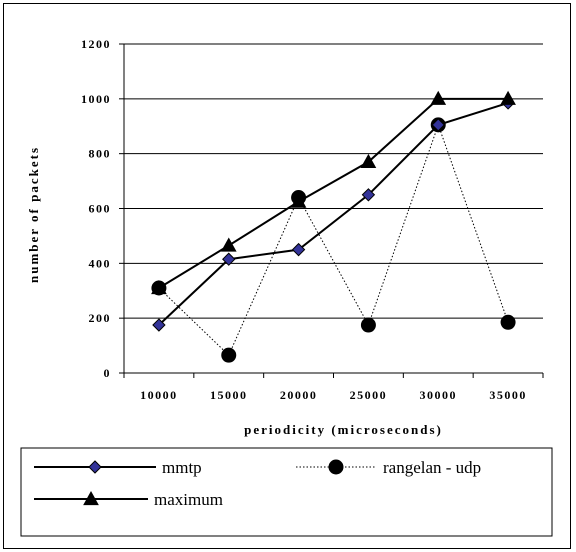 The height and width of the screenshot is (552, 576). Describe the element at coordinates (229, 395) in the screenshot. I see `x-tick-label: 15000` at that location.